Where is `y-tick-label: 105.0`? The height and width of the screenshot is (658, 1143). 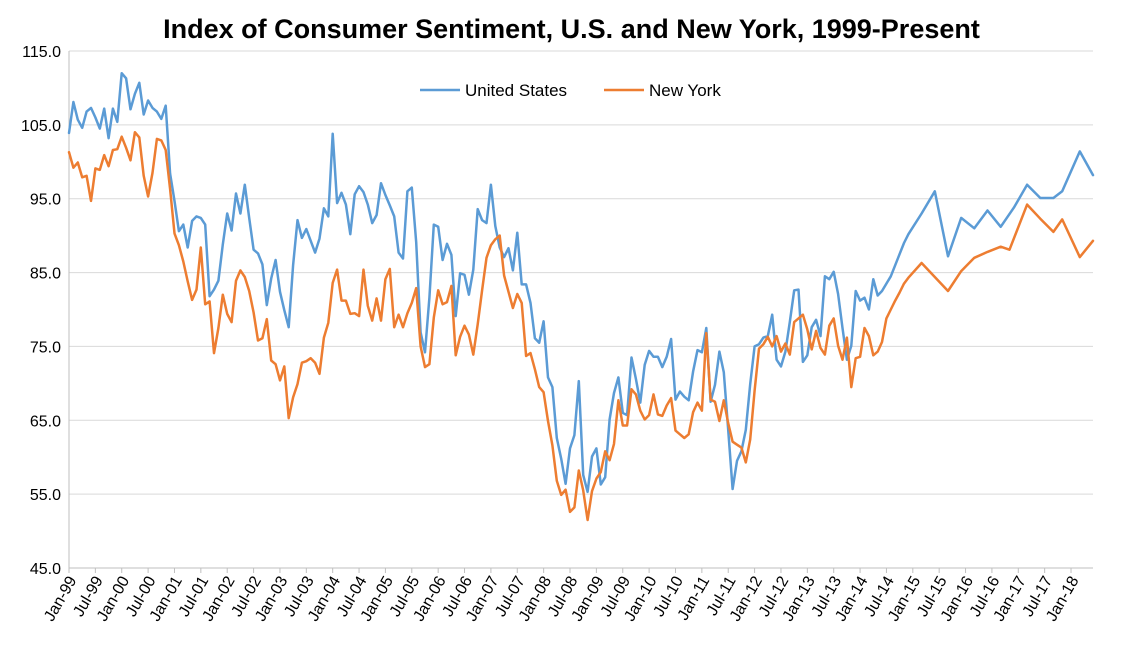 y-tick-label: 105.0 is located at coordinates (41, 126).